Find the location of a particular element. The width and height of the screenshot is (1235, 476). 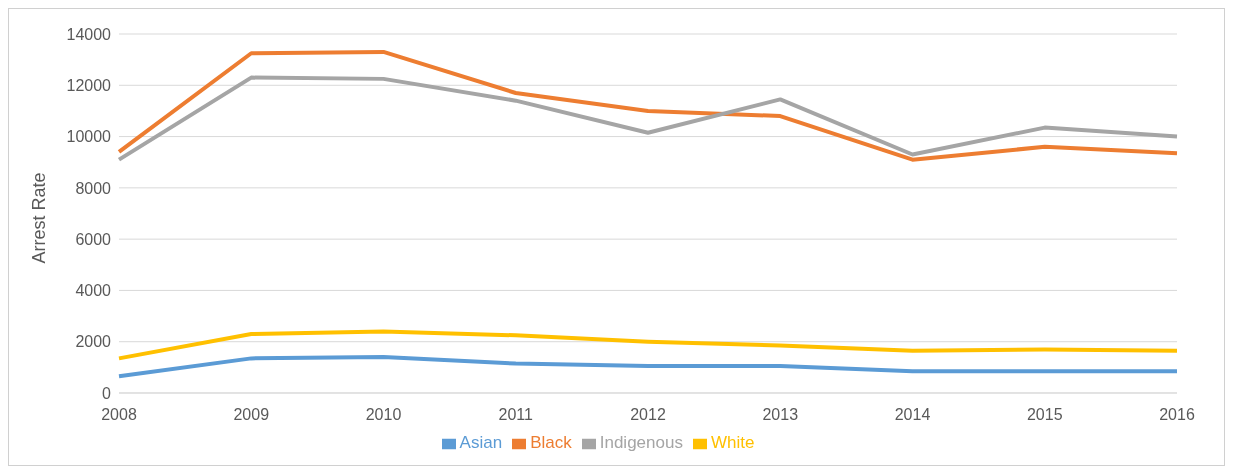

y-tick-label: 4000 is located at coordinates (93, 291).